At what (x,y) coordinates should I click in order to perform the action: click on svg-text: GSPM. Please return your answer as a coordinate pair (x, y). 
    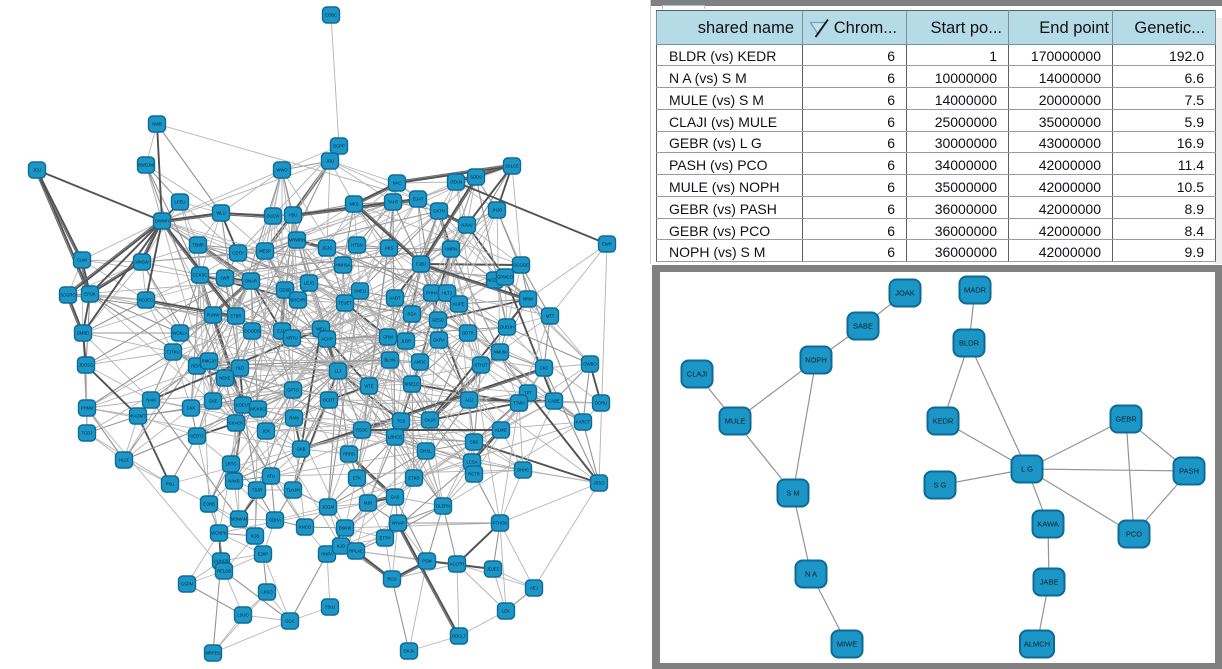
    Looking at the image, I should click on (187, 584).